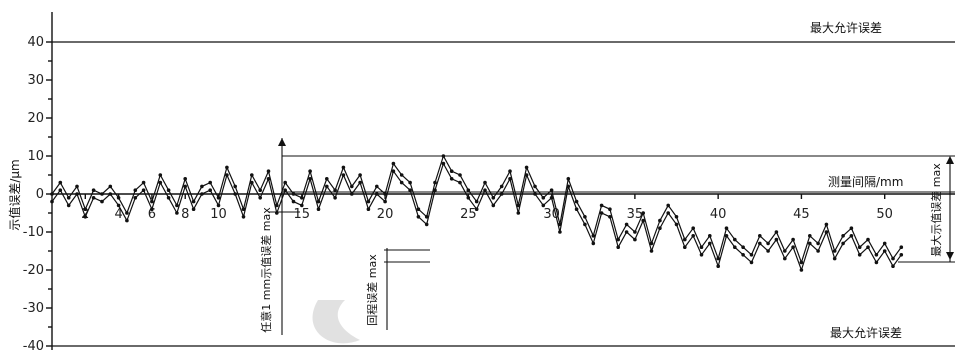 This screenshot has width=957, height=352. Describe the element at coordinates (865, 182) in the screenshot. I see `interval-label: 测量间隔/mm` at that location.